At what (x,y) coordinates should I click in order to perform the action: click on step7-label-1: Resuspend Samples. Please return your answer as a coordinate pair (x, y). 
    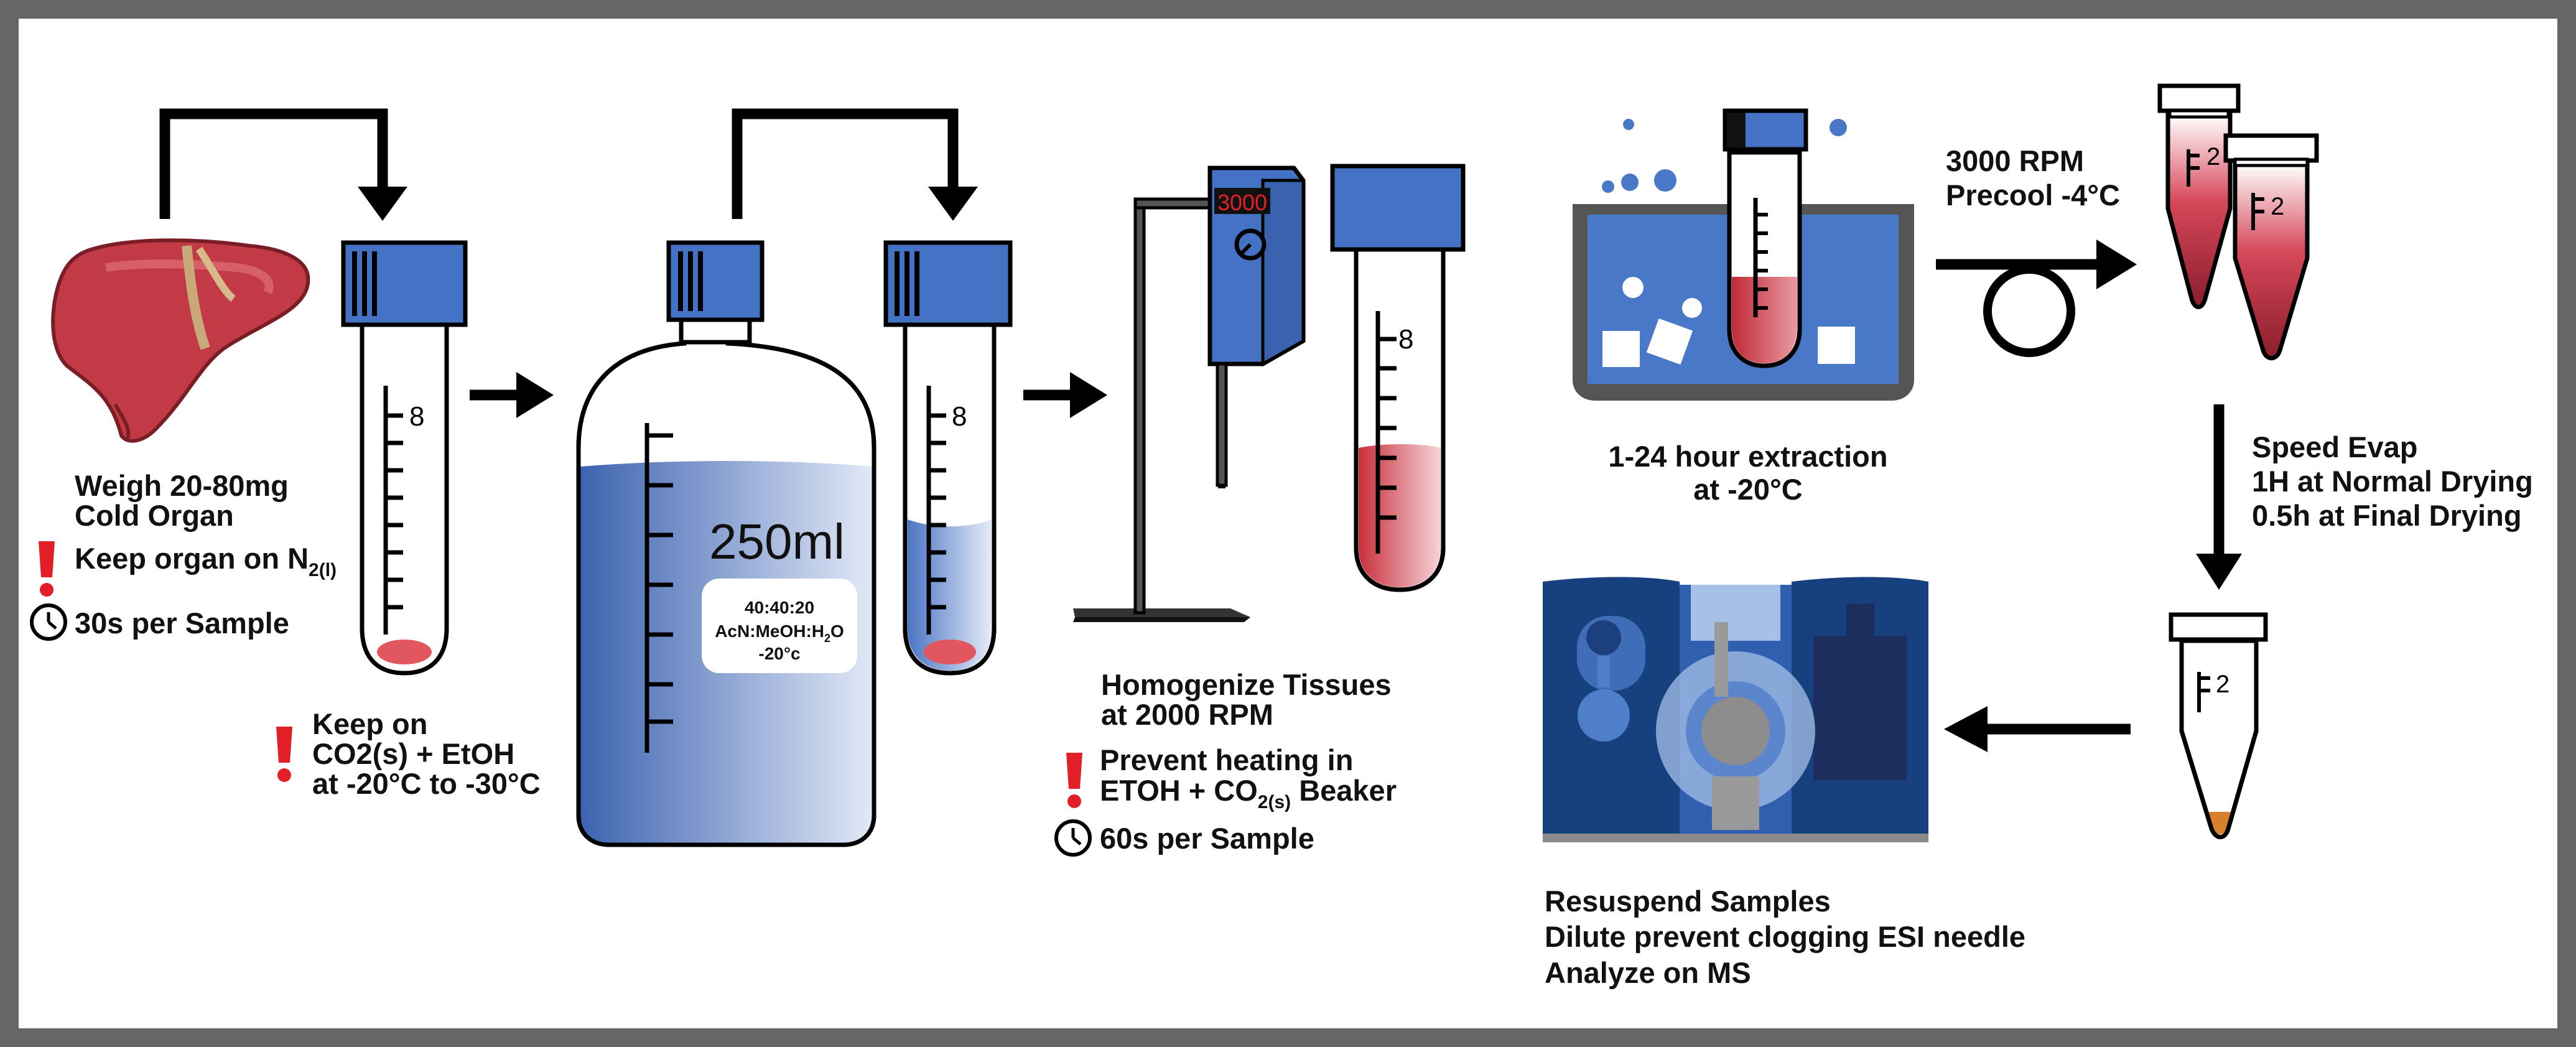
    Looking at the image, I should click on (1688, 901).